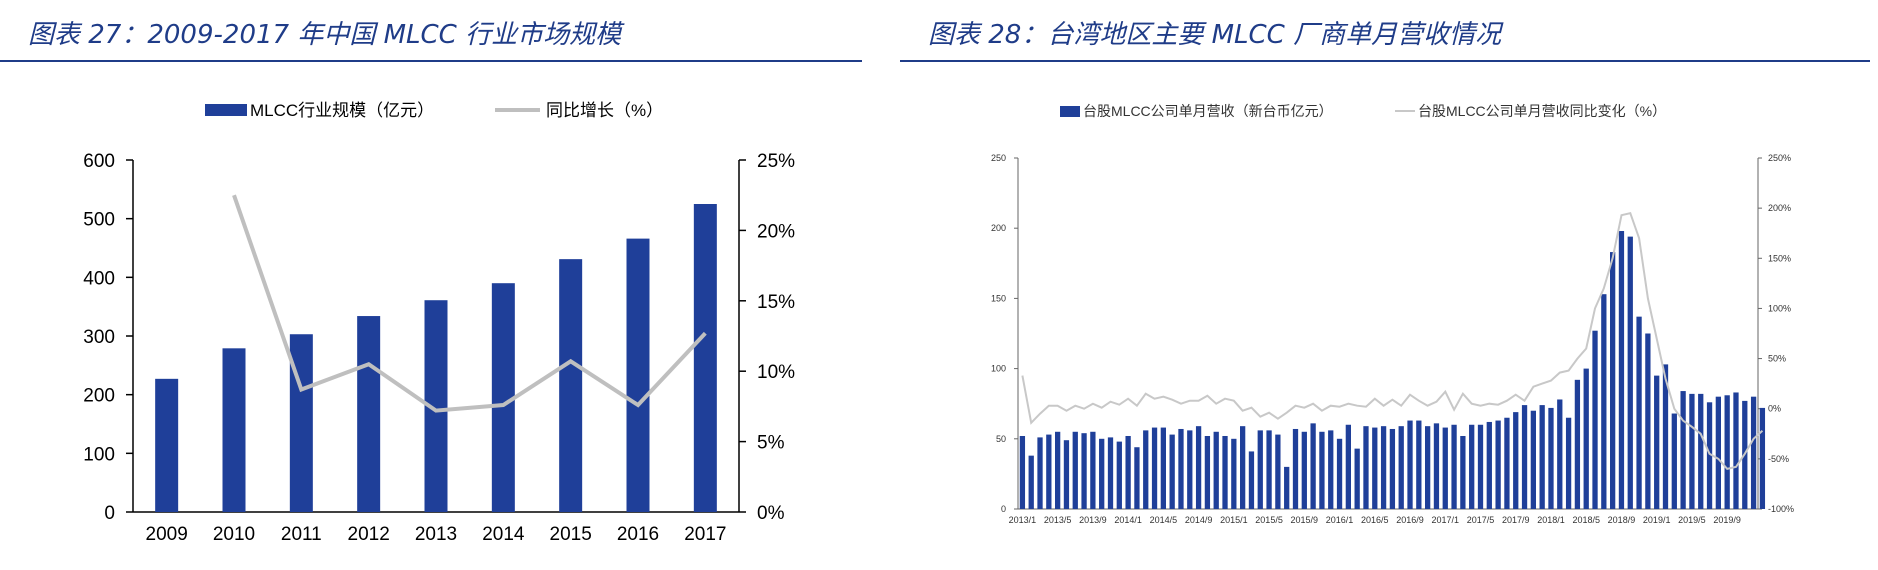 Image resolution: width=1878 pixels, height=570 pixels. I want to click on right-y-tick-label: 15%, so click(776, 302).